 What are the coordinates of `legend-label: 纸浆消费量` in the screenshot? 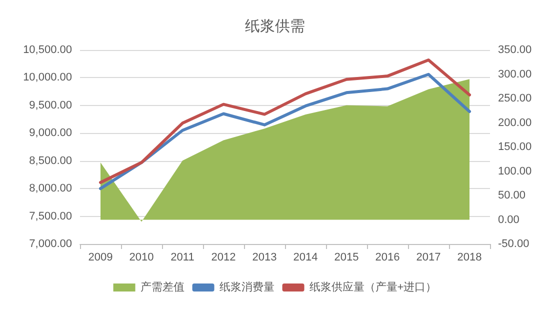 It's located at (246, 287).